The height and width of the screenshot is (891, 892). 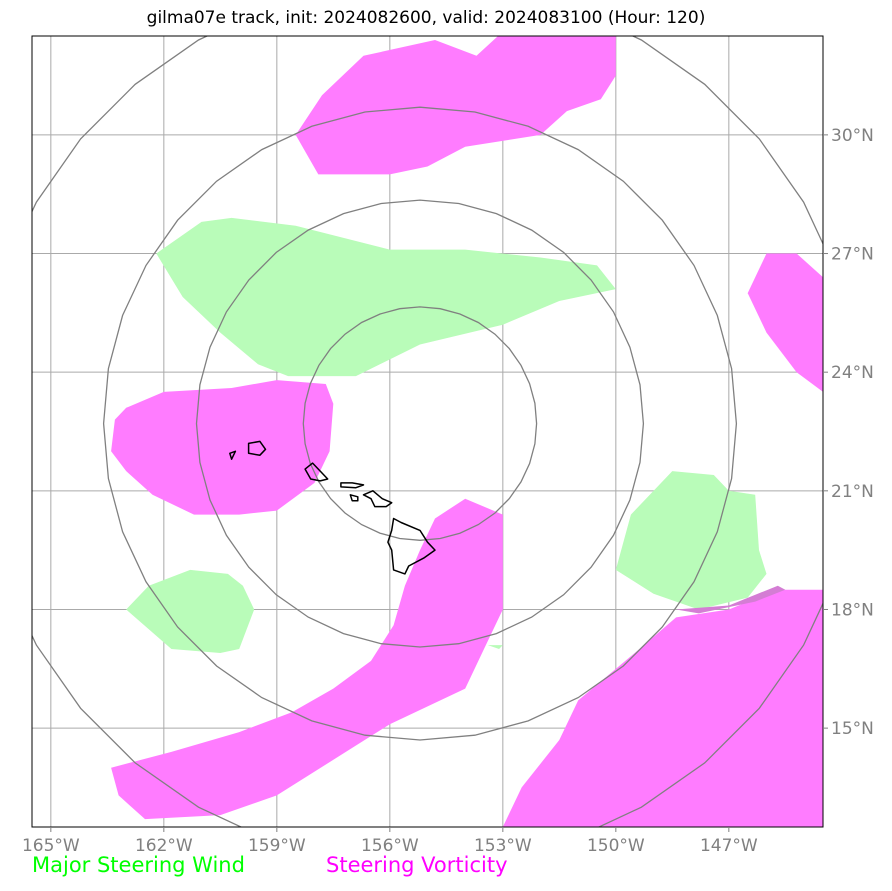 I want to click on steering-vorticity-region-north, so click(x=455, y=105).